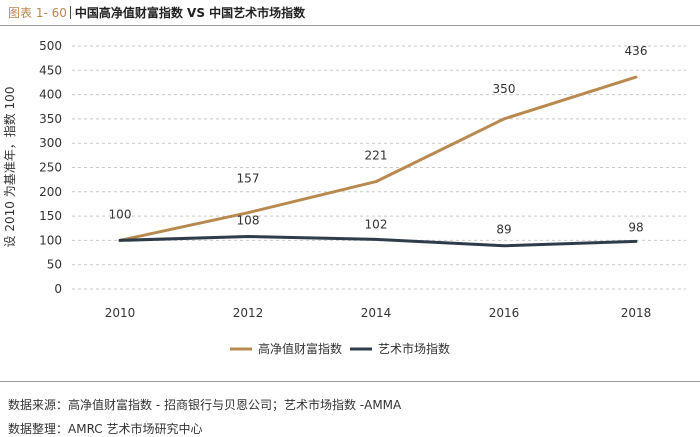  Describe the element at coordinates (37, 12) in the screenshot. I see `figure-label: 图表 1- 60` at that location.